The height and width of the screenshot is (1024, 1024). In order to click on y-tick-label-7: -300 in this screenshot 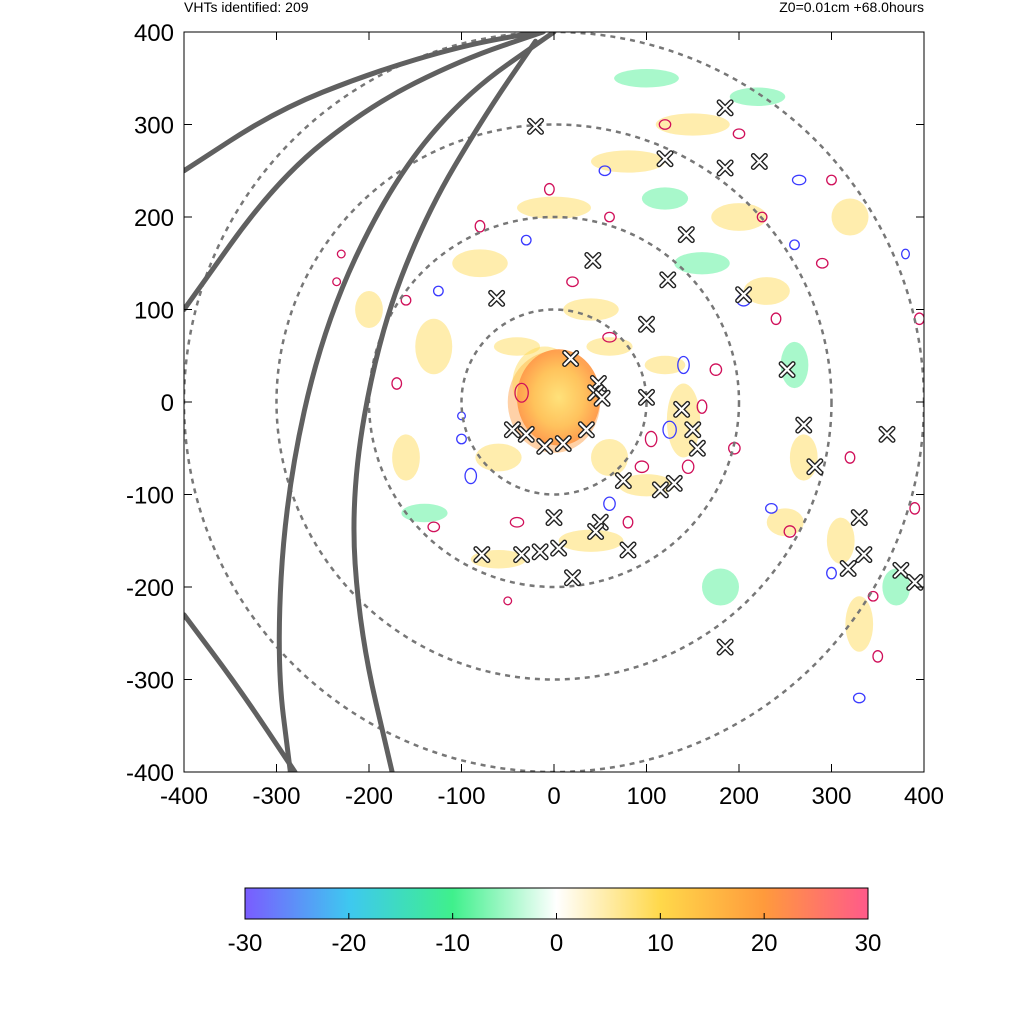, I will do `click(150, 681)`.